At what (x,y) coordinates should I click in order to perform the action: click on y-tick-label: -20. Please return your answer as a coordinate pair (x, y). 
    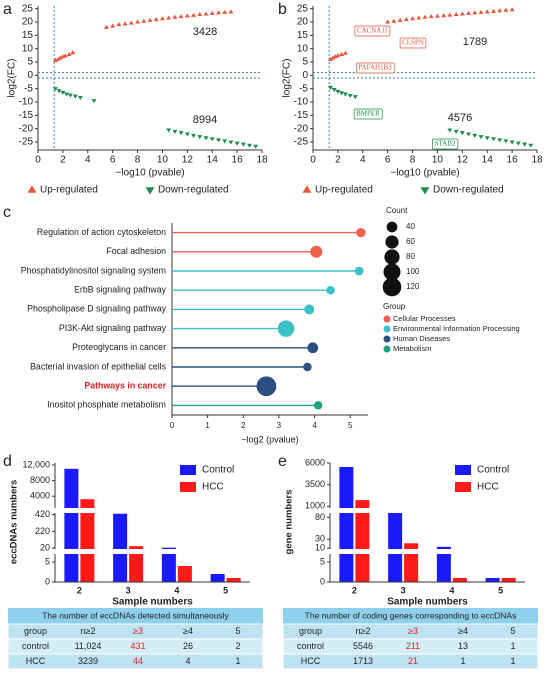
    Looking at the image, I should click on (301, 128).